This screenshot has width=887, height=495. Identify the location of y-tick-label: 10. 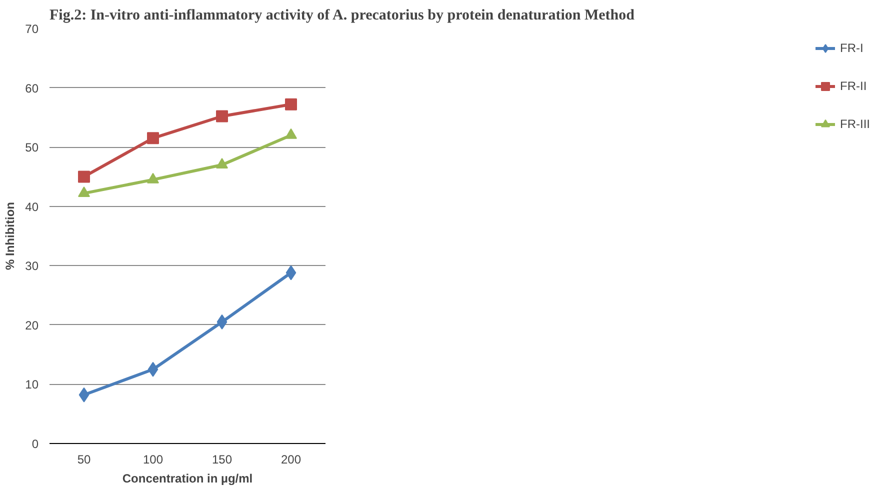
(32, 385).